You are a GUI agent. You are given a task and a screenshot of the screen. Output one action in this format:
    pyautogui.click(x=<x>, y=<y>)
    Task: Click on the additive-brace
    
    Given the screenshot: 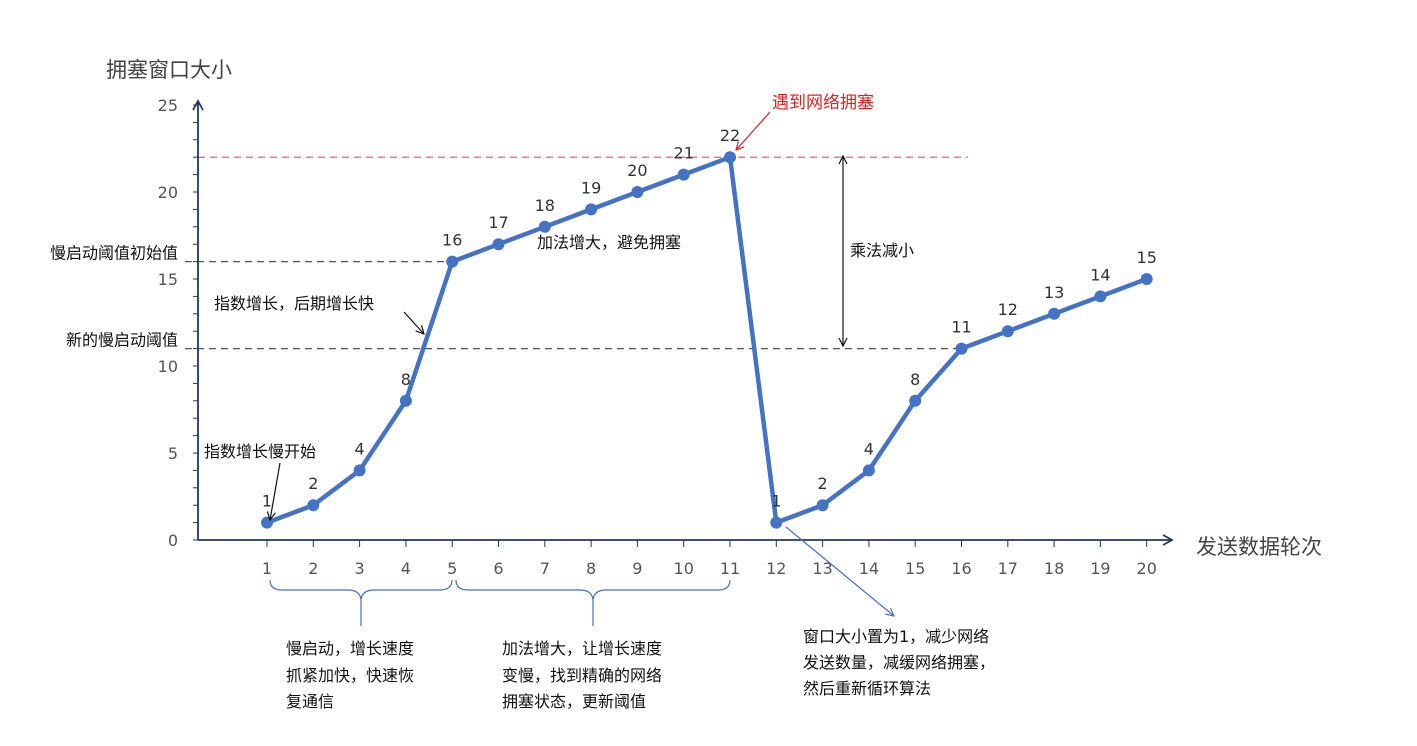 What is the action you would take?
    pyautogui.click(x=593, y=602)
    